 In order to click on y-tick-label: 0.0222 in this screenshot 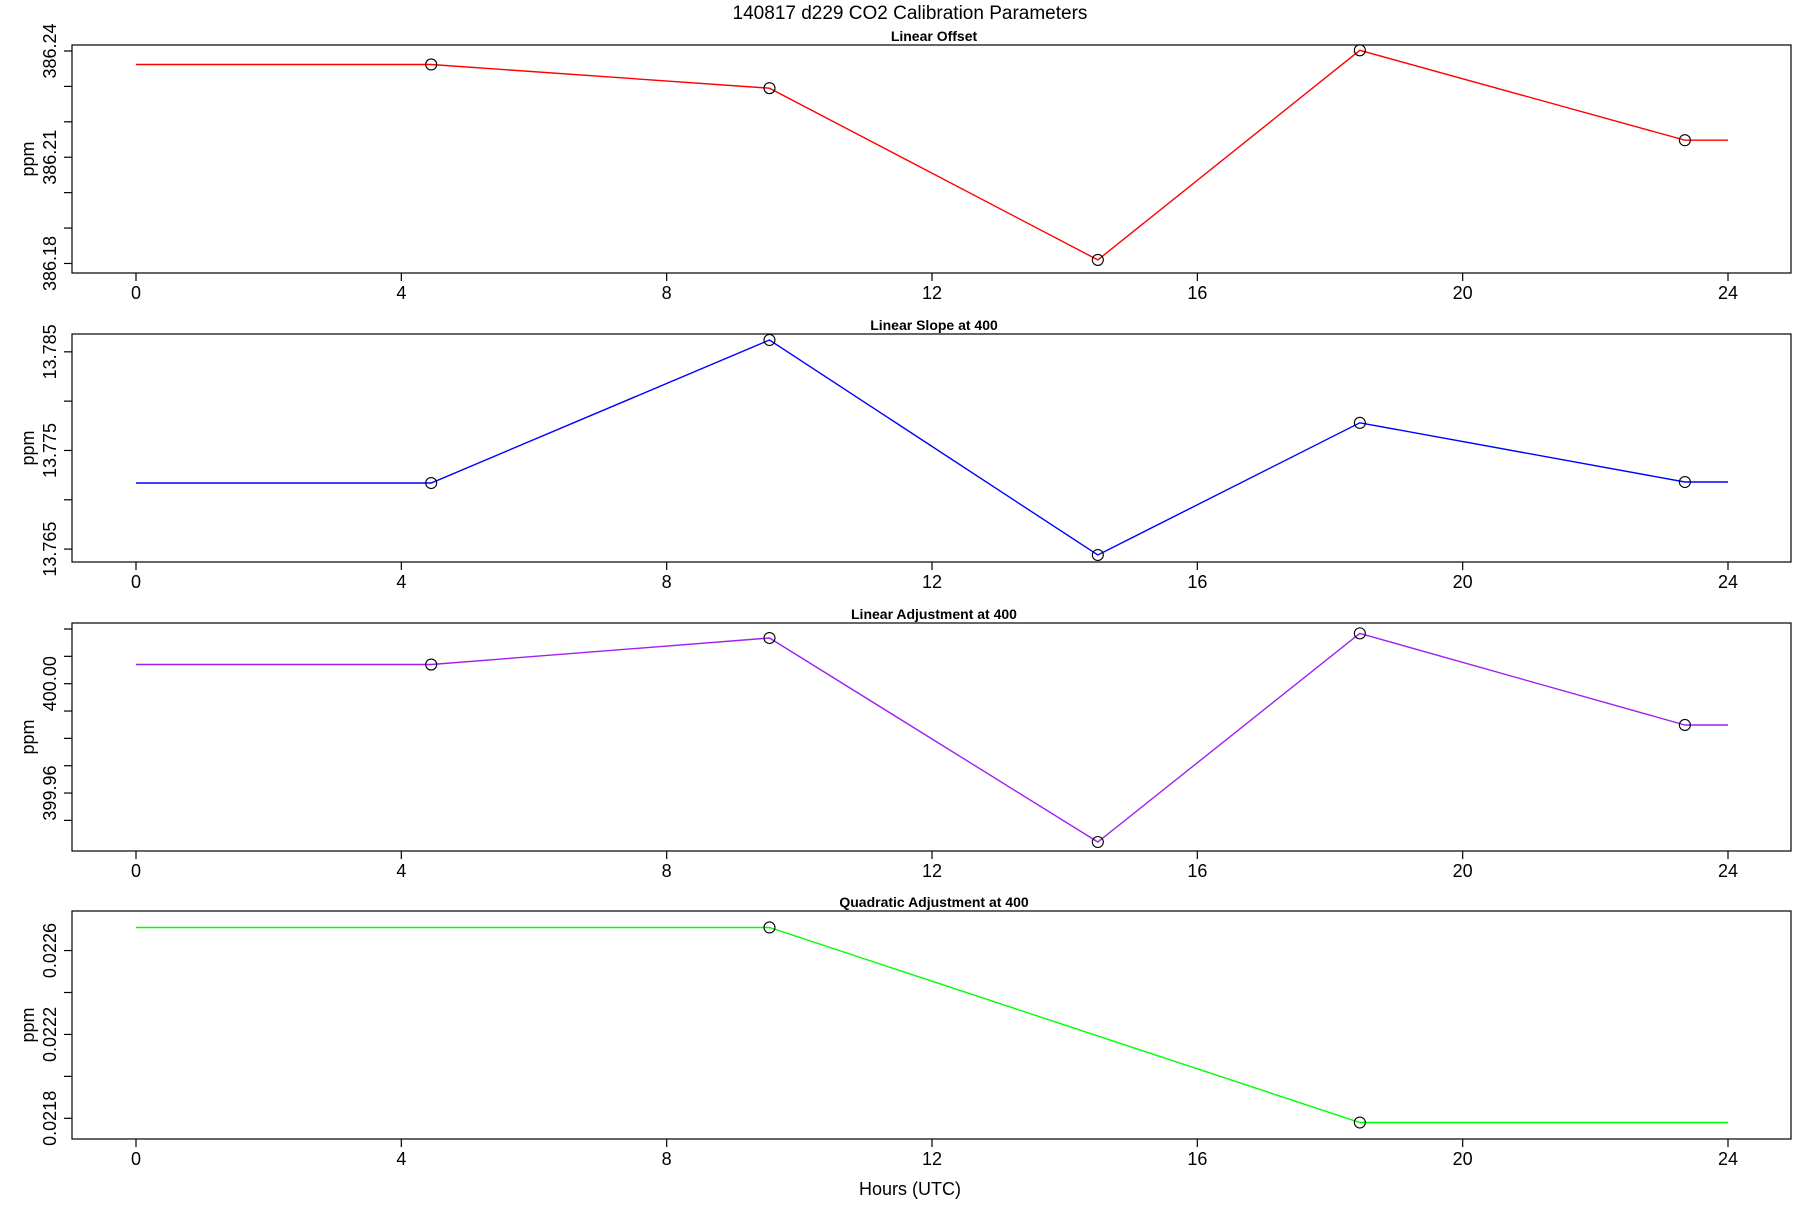, I will do `click(50, 1034)`.